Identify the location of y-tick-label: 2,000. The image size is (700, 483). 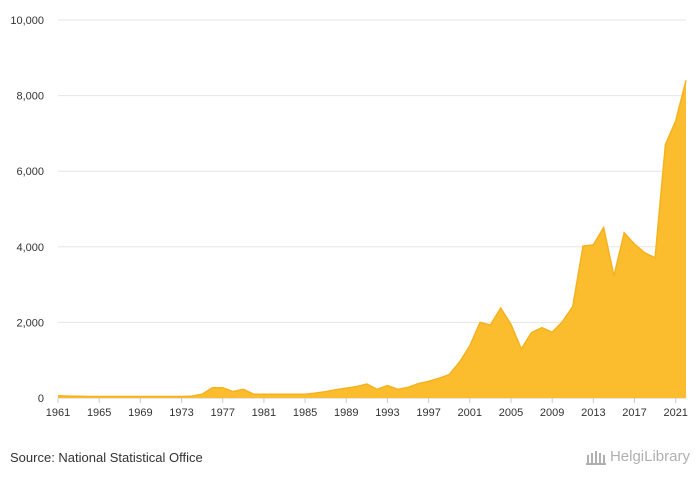
(30, 323).